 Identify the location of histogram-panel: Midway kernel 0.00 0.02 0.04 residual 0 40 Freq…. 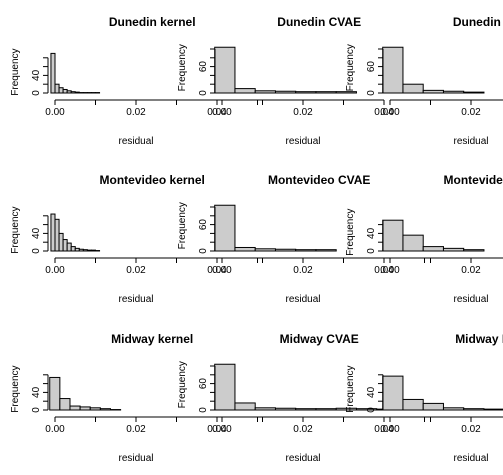
(134, 398).